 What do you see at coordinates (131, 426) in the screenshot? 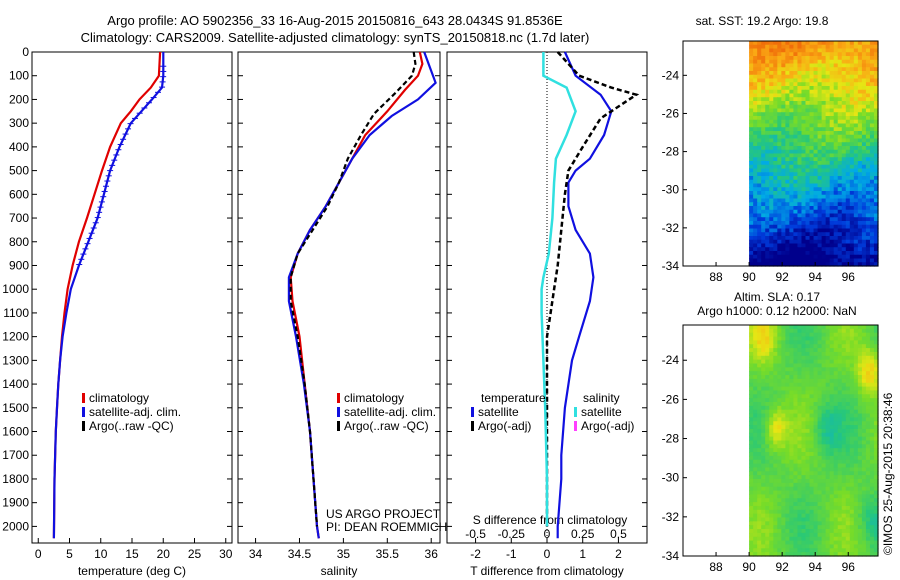
I see `legend-label: Argo(..raw -QC)` at bounding box center [131, 426].